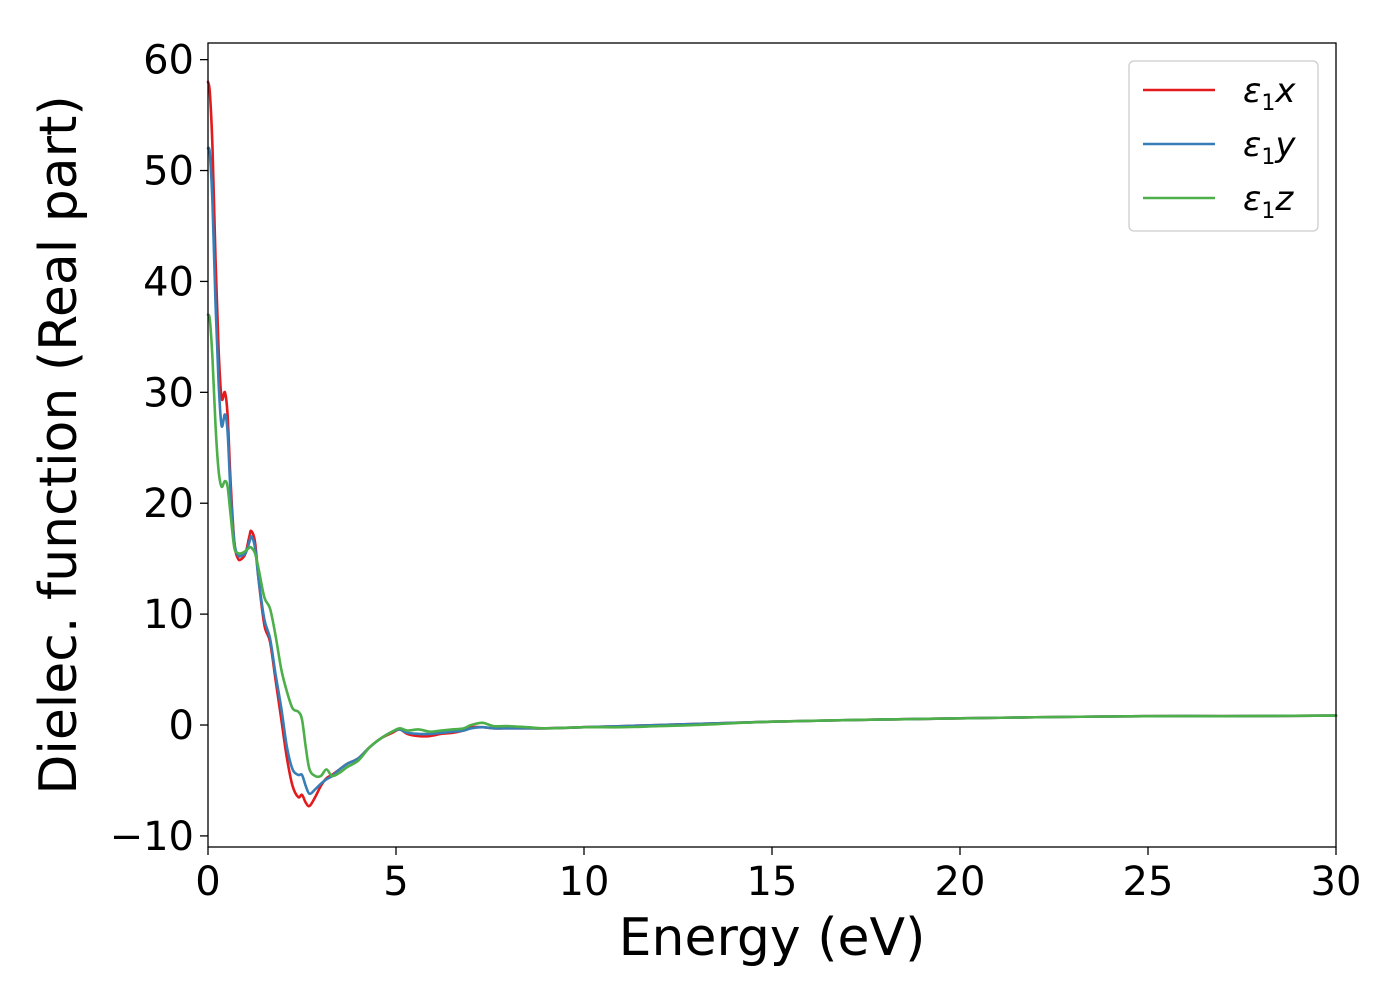  Describe the element at coordinates (168, 282) in the screenshot. I see `y-tick-label: 40` at that location.